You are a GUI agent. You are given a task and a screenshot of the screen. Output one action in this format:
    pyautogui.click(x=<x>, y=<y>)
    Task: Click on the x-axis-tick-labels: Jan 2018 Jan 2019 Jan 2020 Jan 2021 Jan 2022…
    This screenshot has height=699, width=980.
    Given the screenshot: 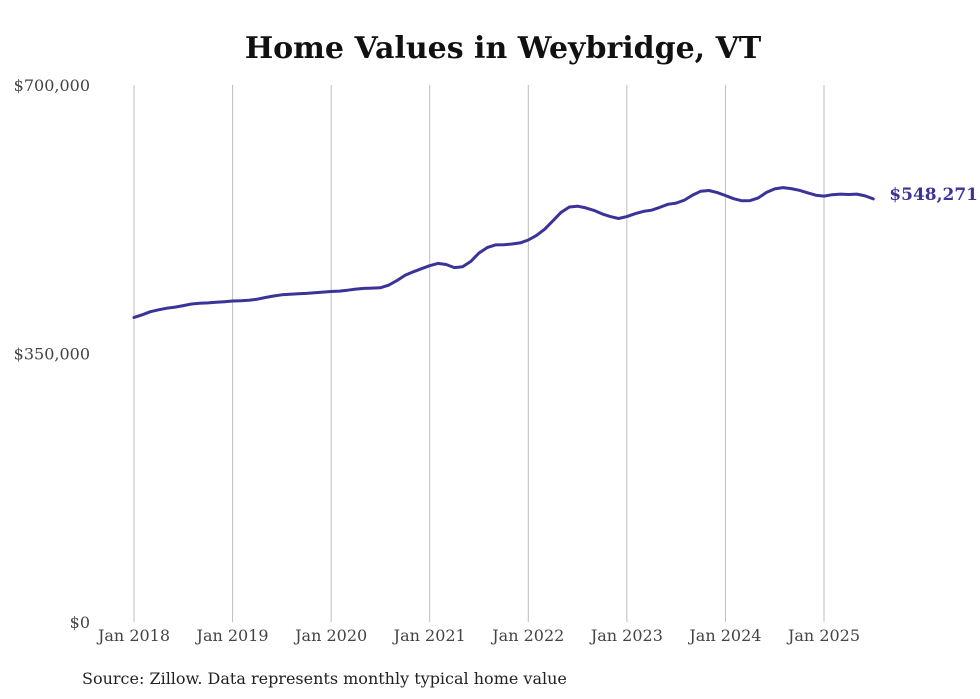 What is the action you would take?
    pyautogui.click(x=478, y=635)
    